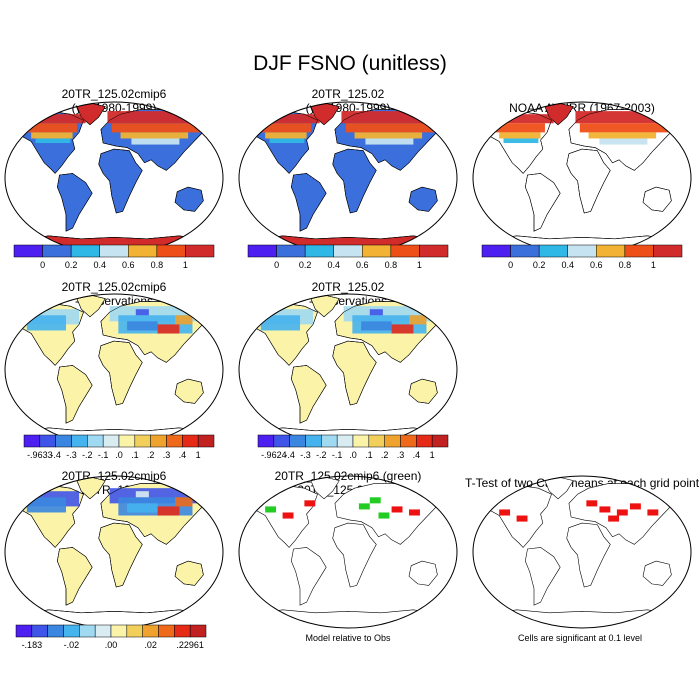  I want to click on colorbar-tick-label: .2, so click(385, 455).